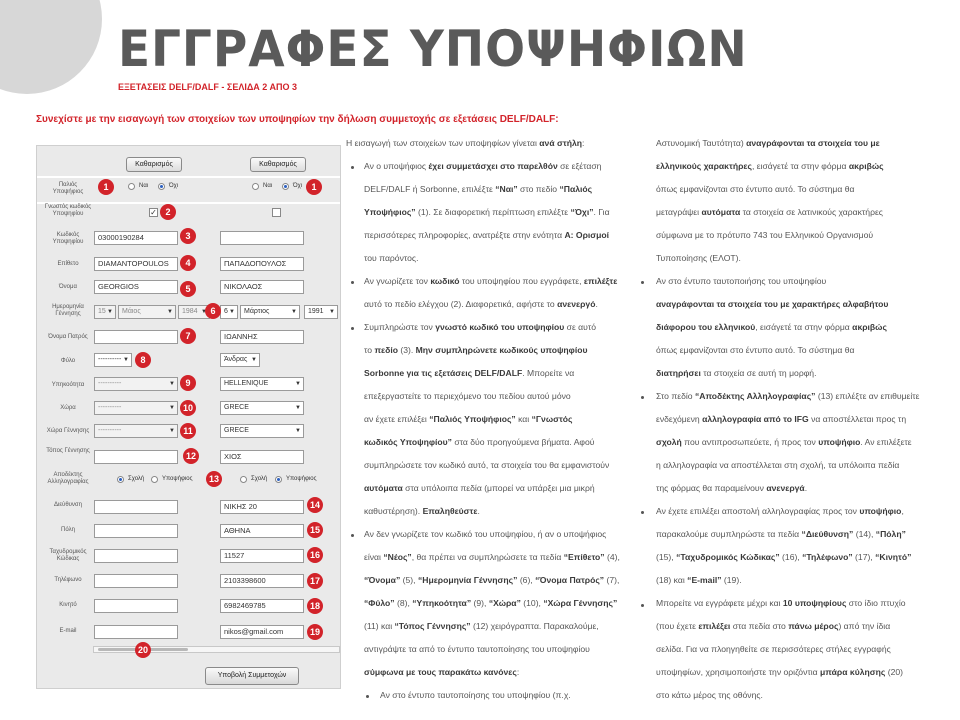  I want to click on label-city: Πόλη, so click(68, 530).